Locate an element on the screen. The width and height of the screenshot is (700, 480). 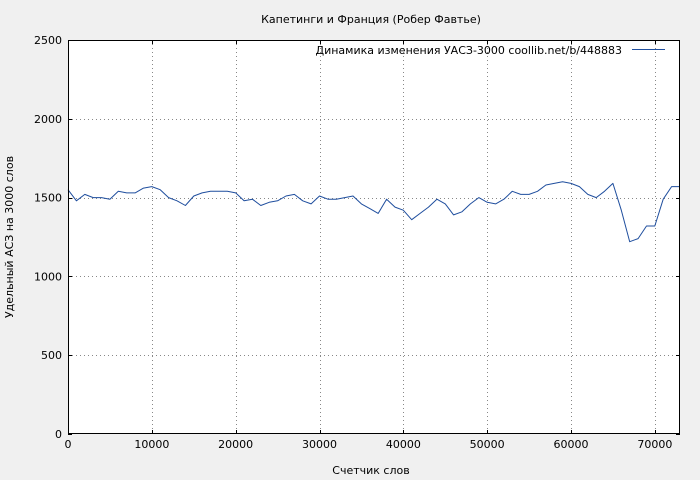
y-tick-label: 1000 is located at coordinates (48, 276).